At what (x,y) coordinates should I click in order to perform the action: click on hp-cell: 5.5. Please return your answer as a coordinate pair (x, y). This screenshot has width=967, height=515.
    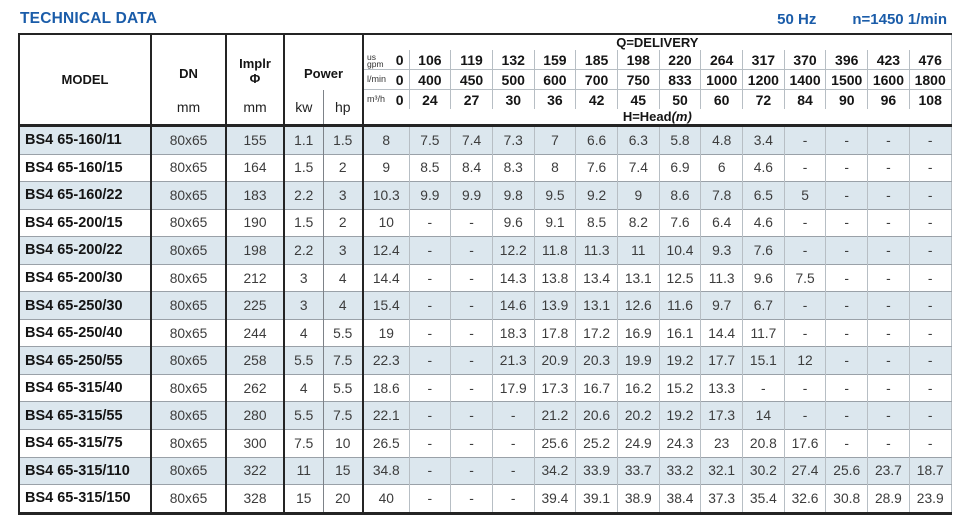
    Looking at the image, I should click on (344, 332).